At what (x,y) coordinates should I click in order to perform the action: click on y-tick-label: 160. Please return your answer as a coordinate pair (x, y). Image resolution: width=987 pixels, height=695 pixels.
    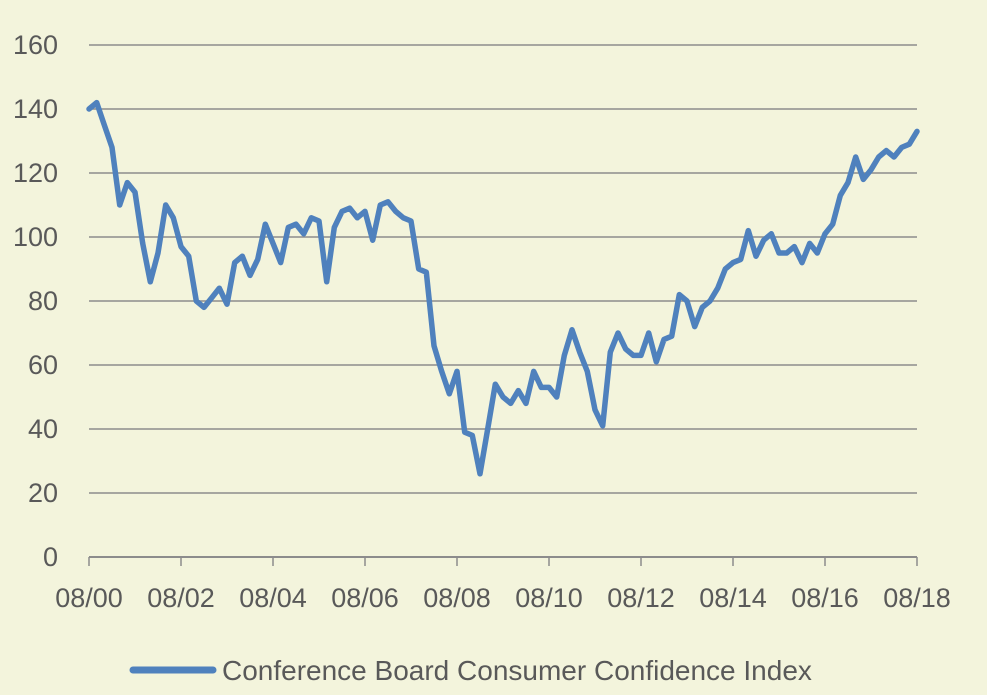
    Looking at the image, I should click on (35, 45).